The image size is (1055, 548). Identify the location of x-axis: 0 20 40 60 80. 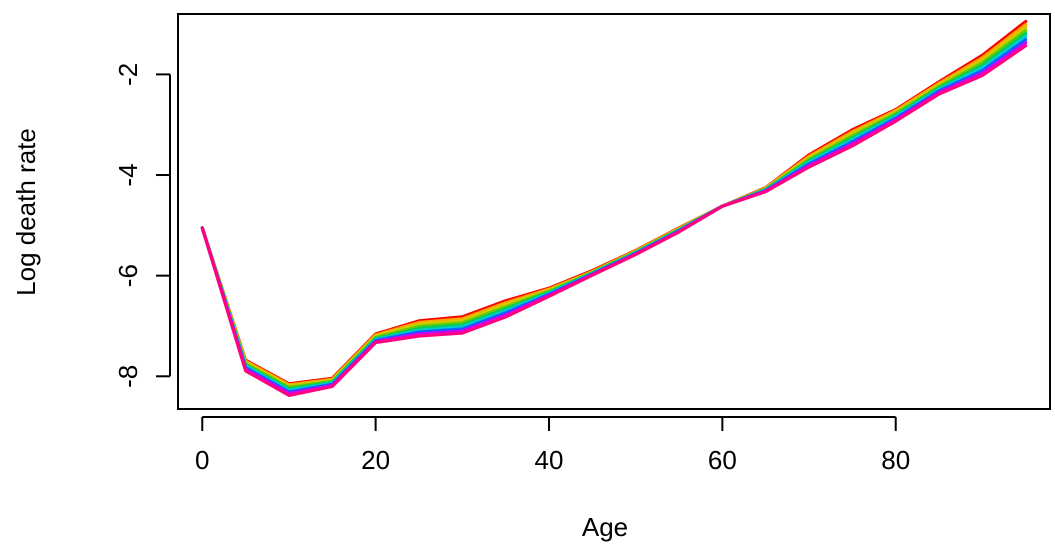
(552, 445).